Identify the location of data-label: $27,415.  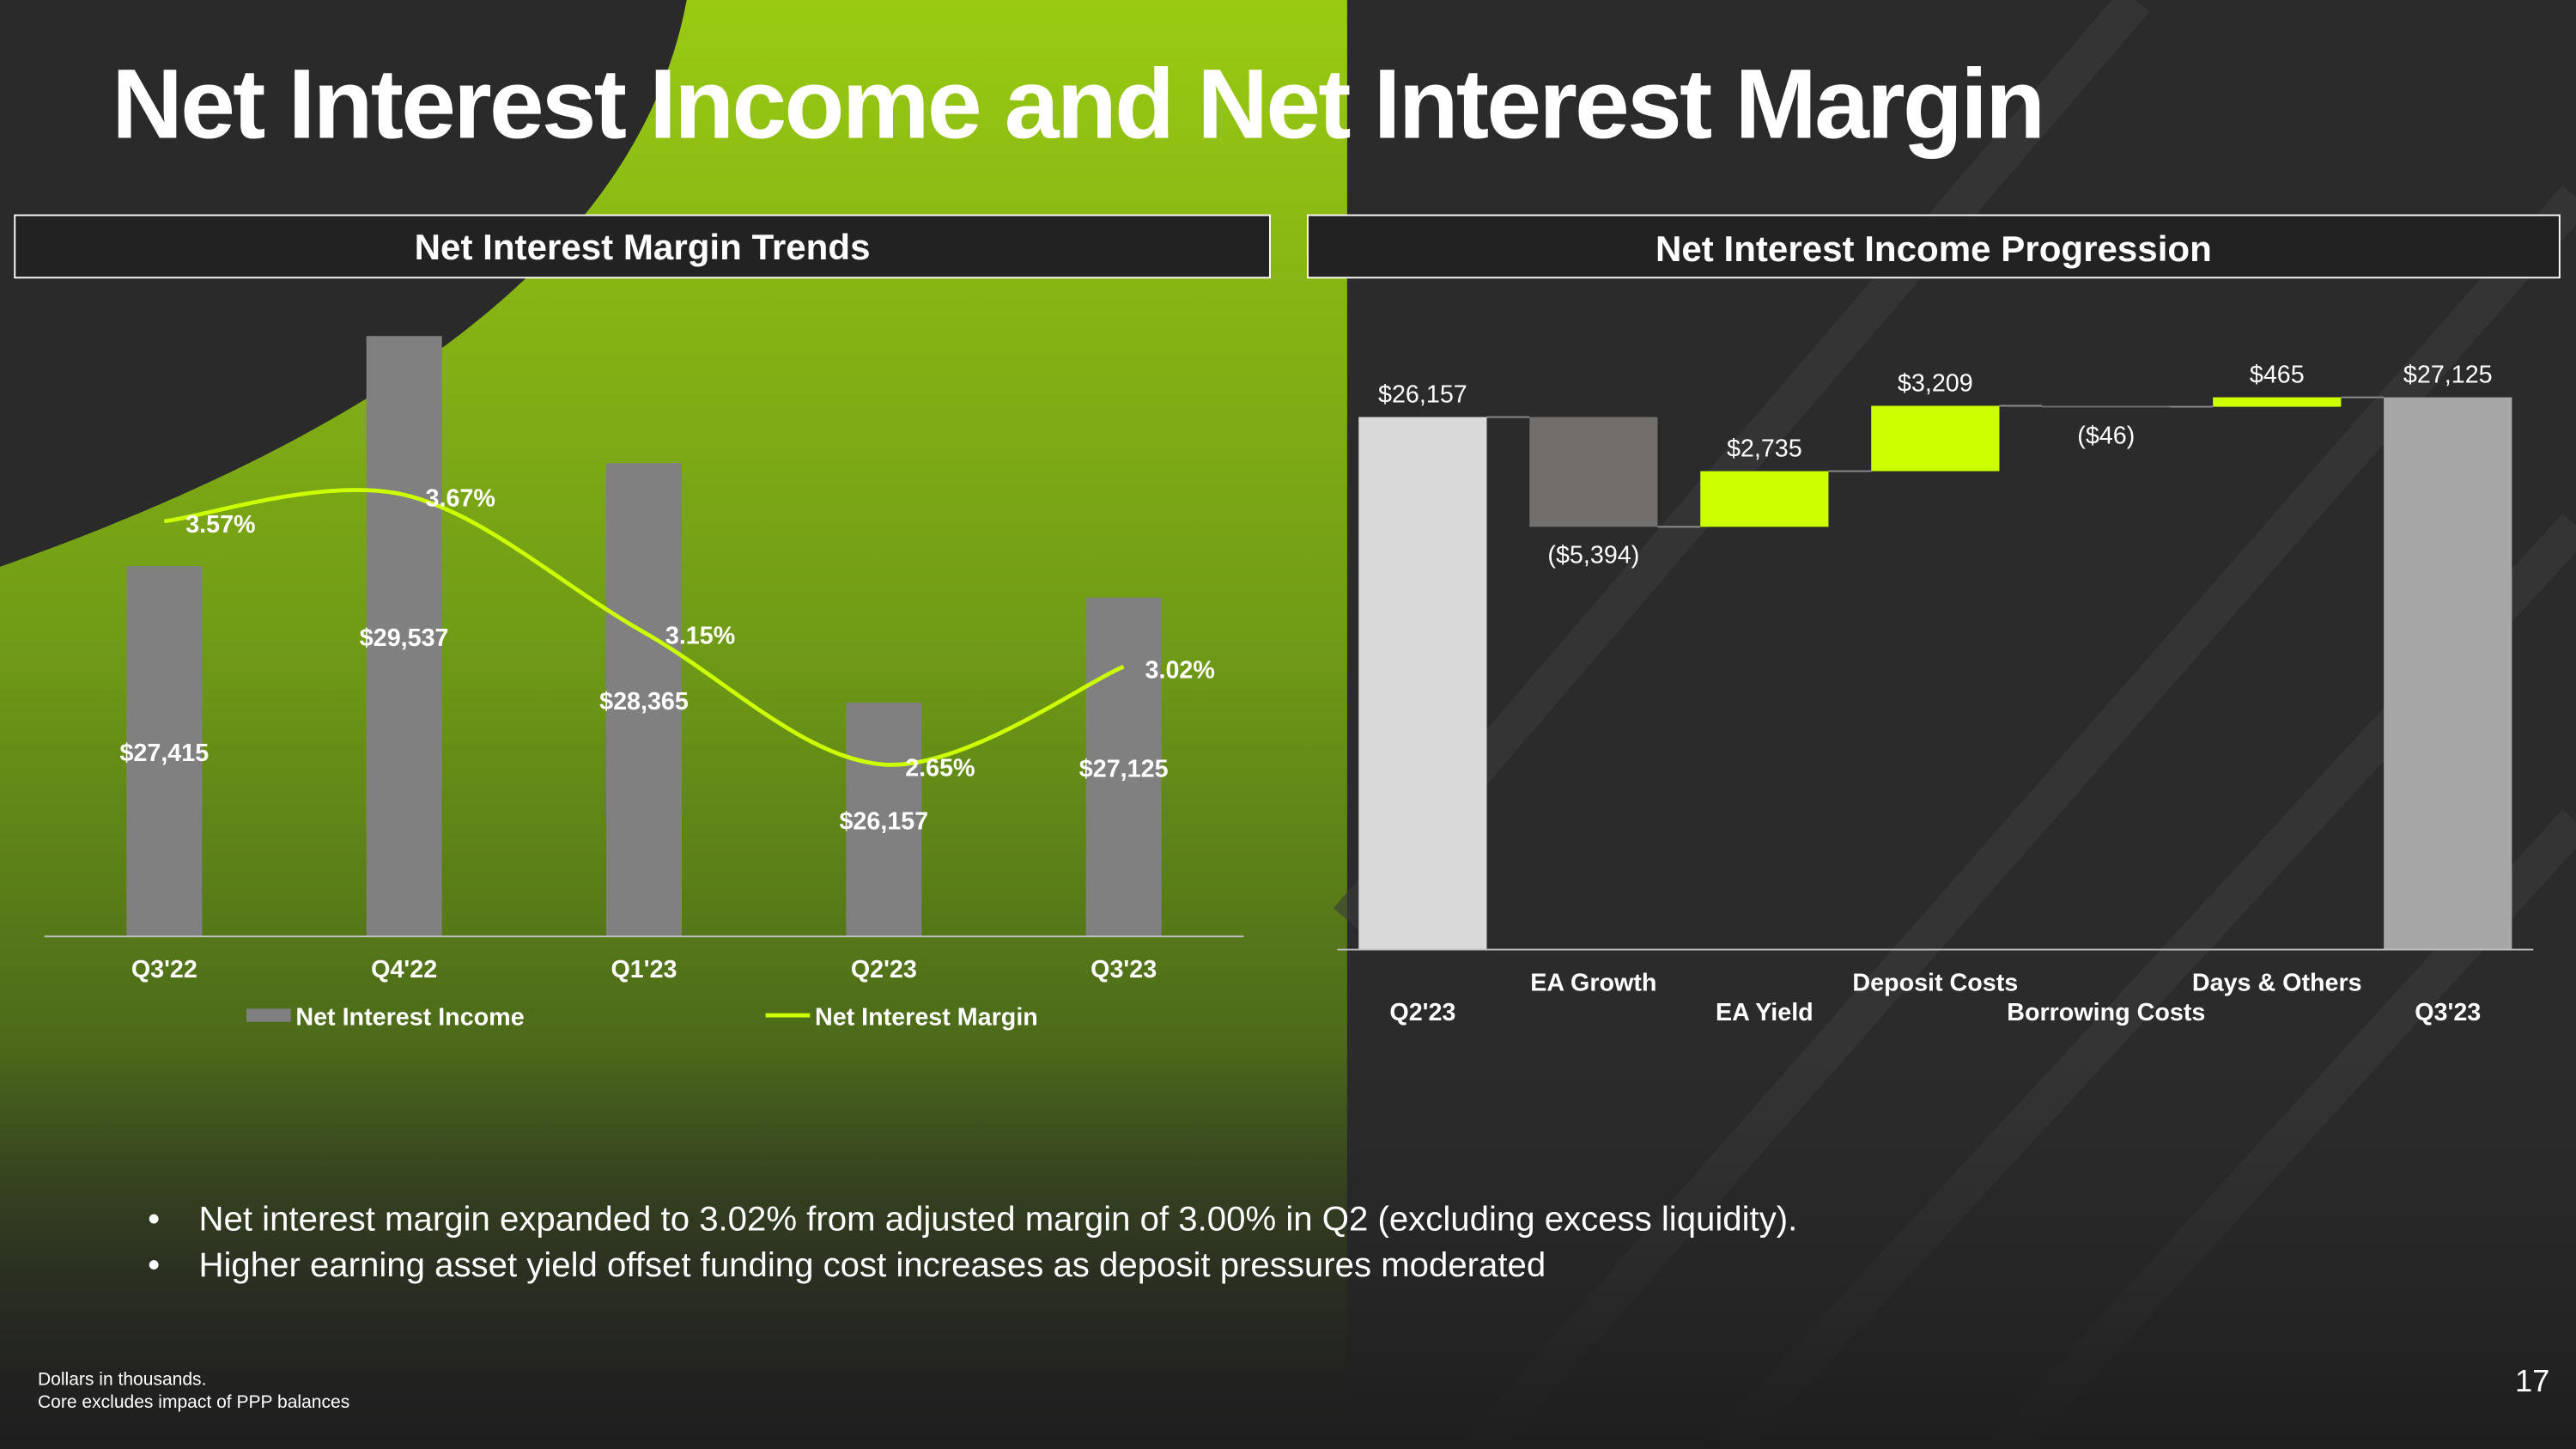
(164, 753).